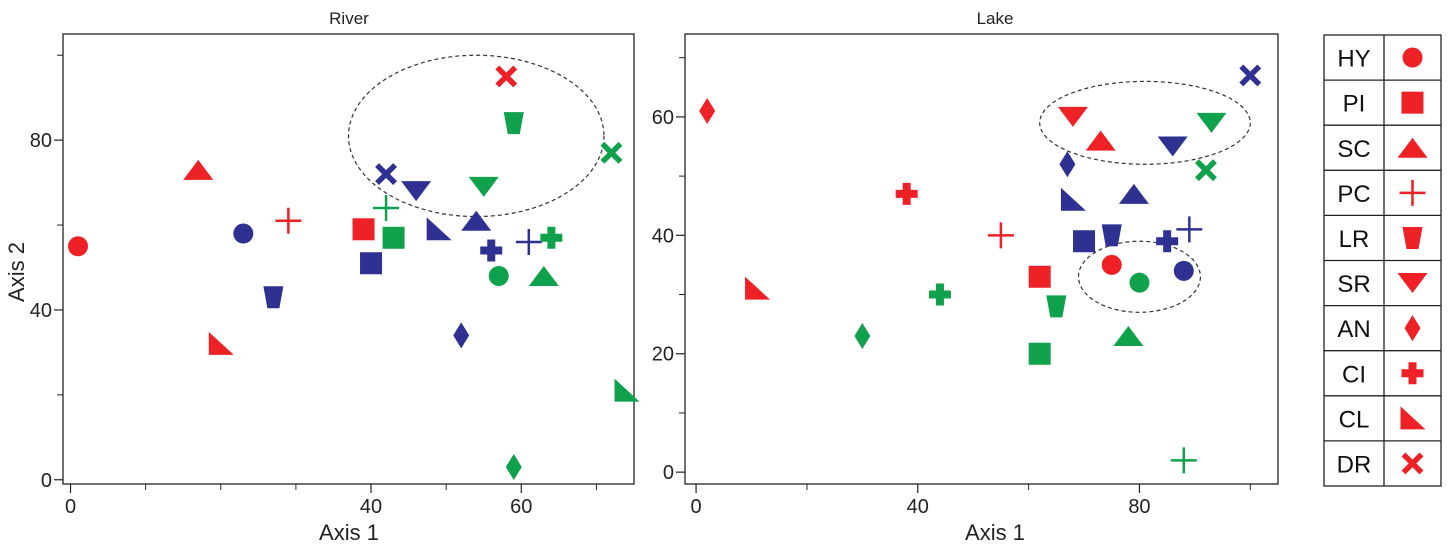  Describe the element at coordinates (1172, 146) in the screenshot. I see `lake-point-sr-blue` at that location.